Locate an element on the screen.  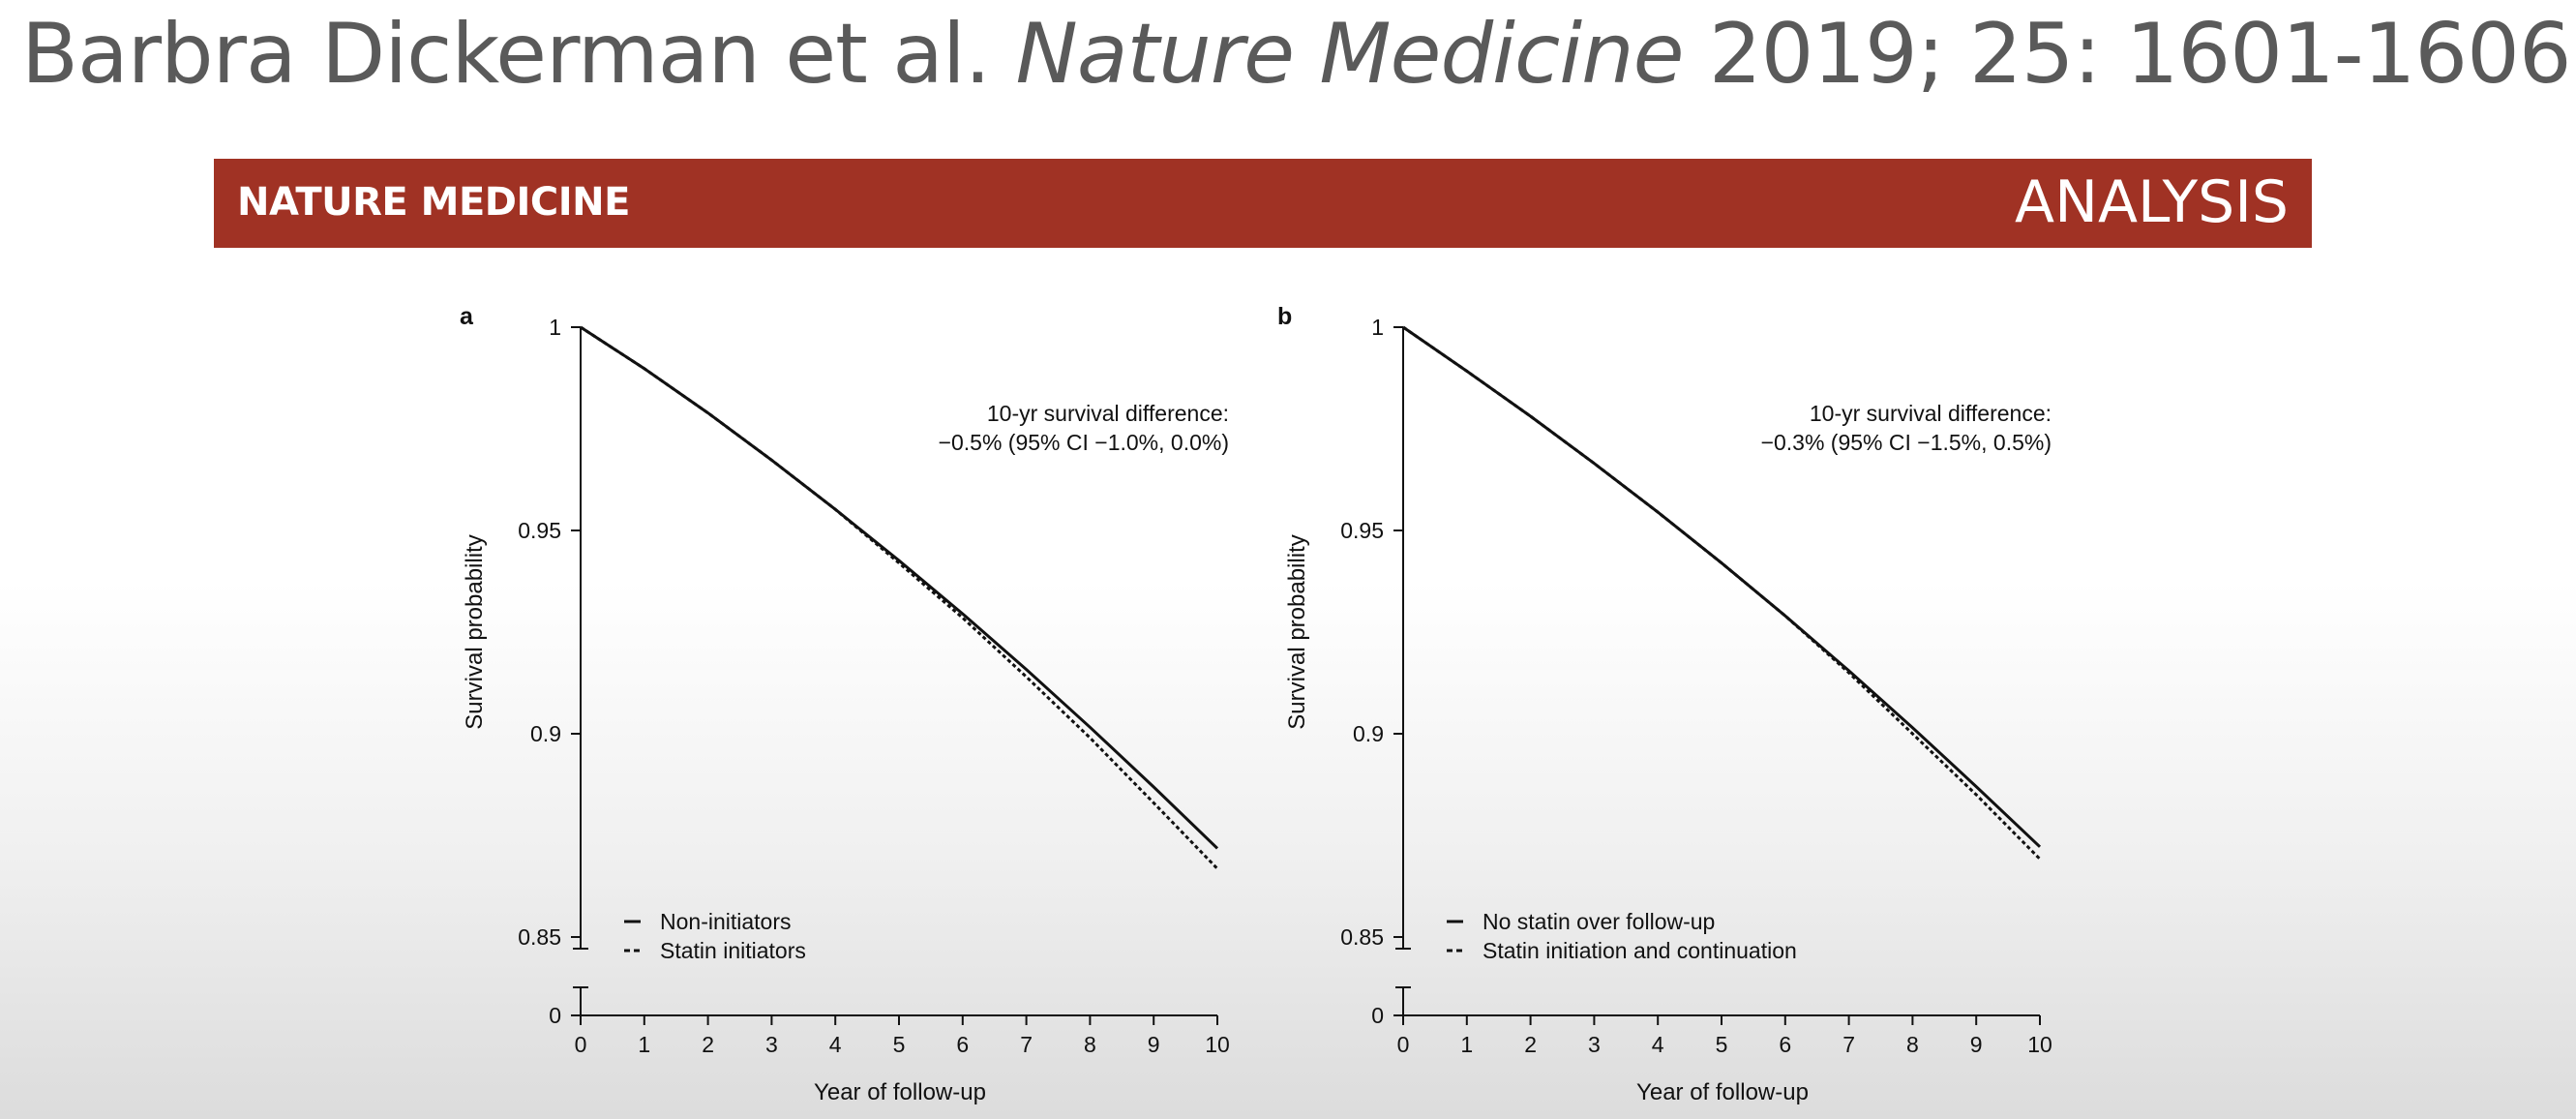
annotation-line: −0.3% (95% CI −1.5%, 0.5%) is located at coordinates (1906, 442).